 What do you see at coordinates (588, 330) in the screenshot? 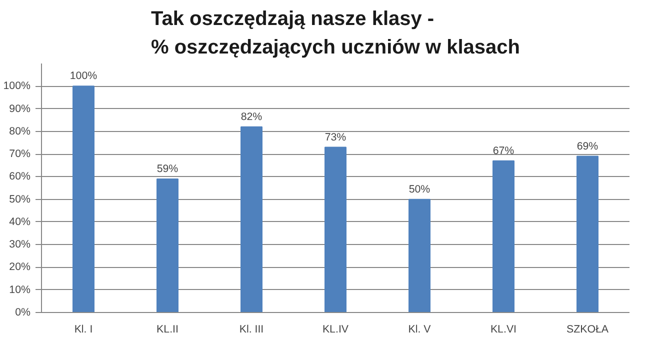
I see `x-tick-label: SZKOŁA` at bounding box center [588, 330].